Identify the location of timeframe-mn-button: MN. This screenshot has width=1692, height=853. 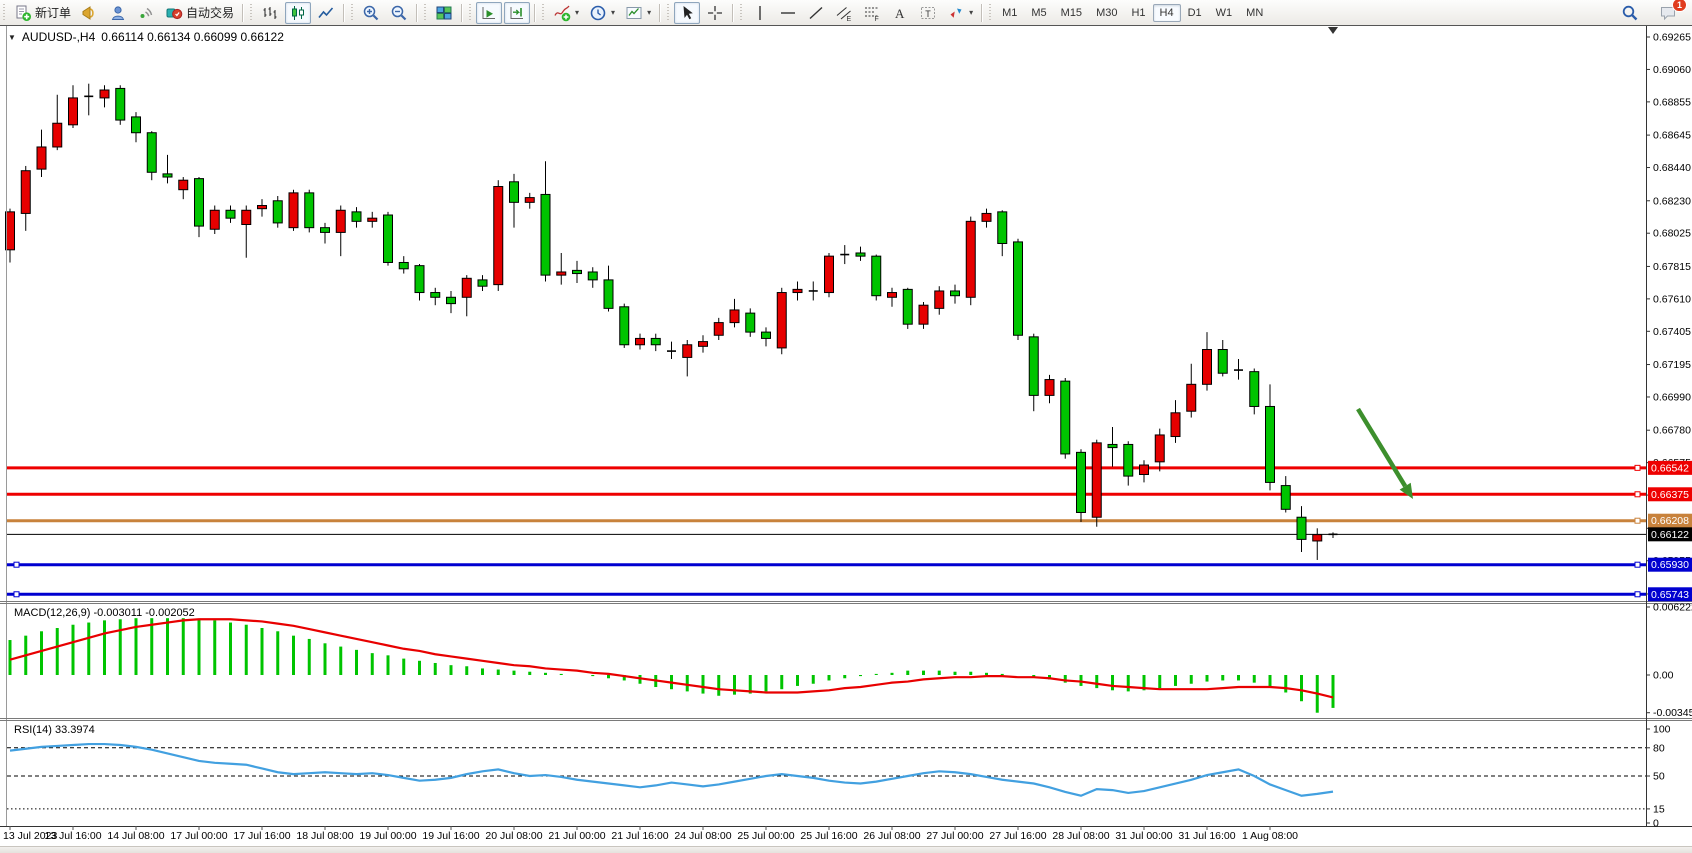
(1255, 12).